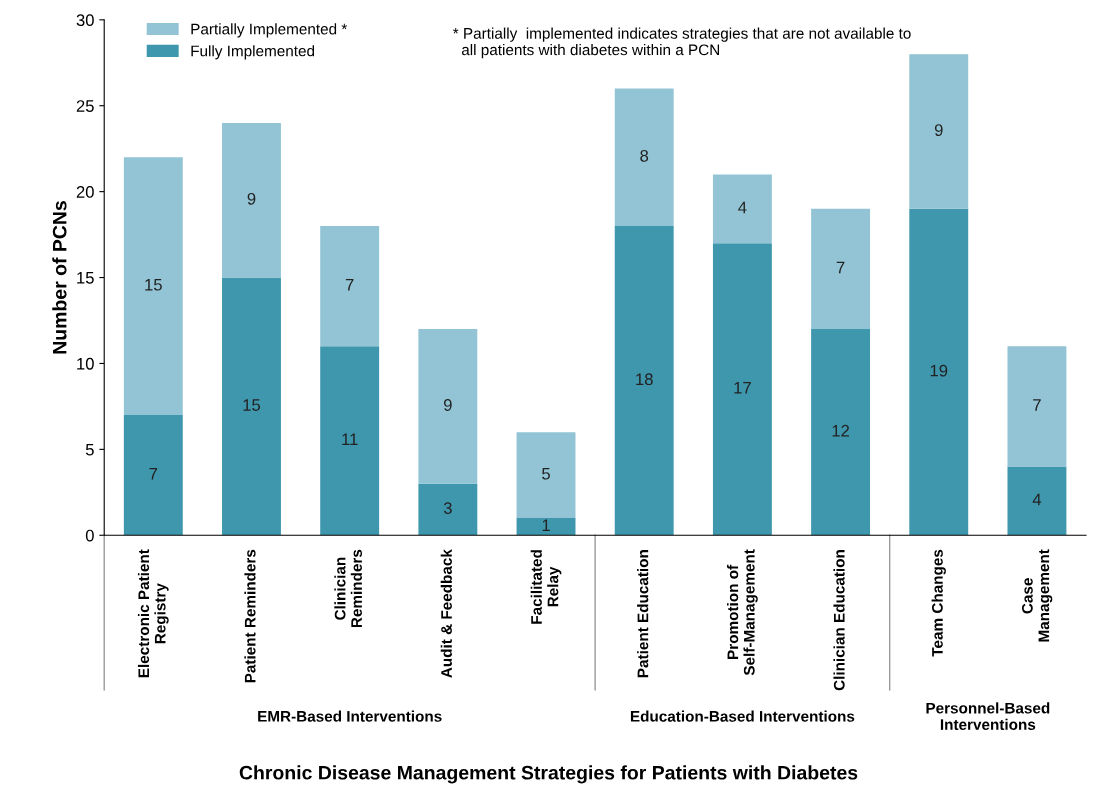 This screenshot has width=1097, height=793. Describe the element at coordinates (350, 716) in the screenshot. I see `text: EMR-Based Interventions` at that location.